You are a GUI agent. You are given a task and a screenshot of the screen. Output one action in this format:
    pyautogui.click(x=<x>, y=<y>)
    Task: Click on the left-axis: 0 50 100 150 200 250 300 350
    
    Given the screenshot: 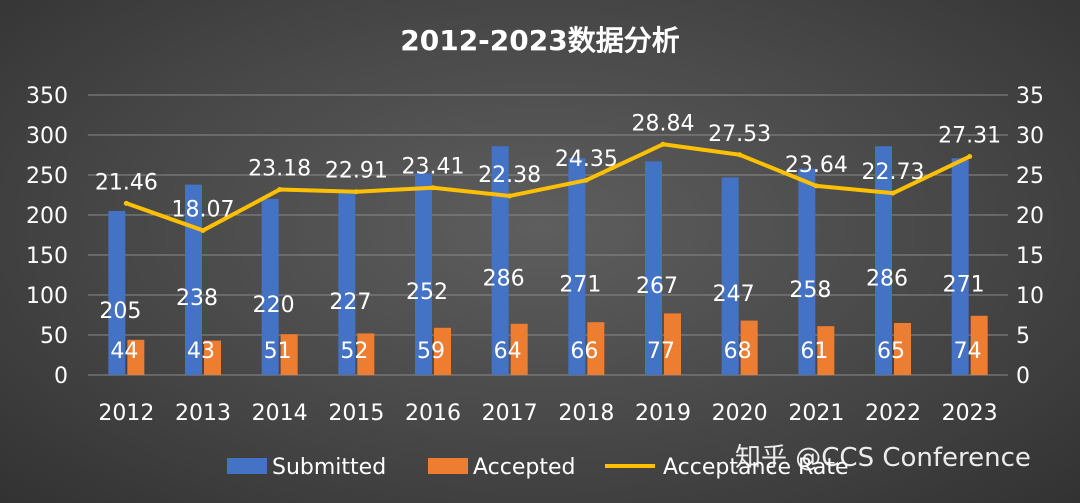 What is the action you would take?
    pyautogui.click(x=47, y=236)
    